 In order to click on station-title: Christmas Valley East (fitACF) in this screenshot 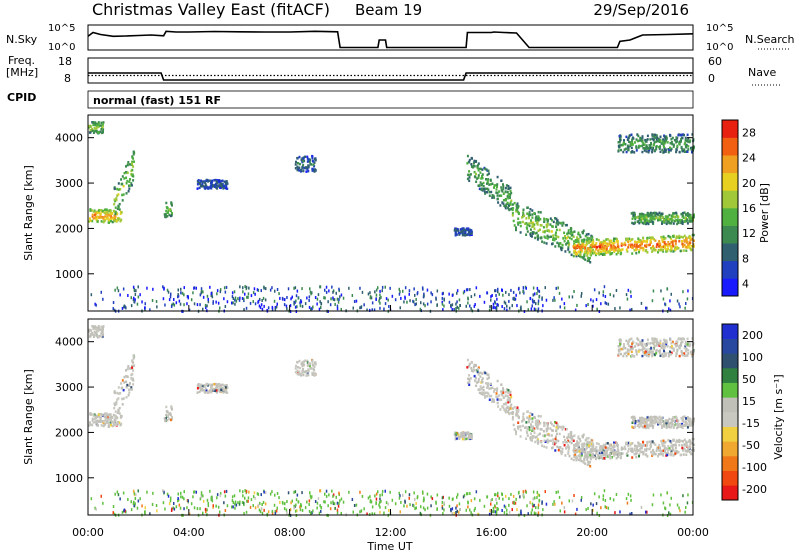, I will do `click(211, 9)`.